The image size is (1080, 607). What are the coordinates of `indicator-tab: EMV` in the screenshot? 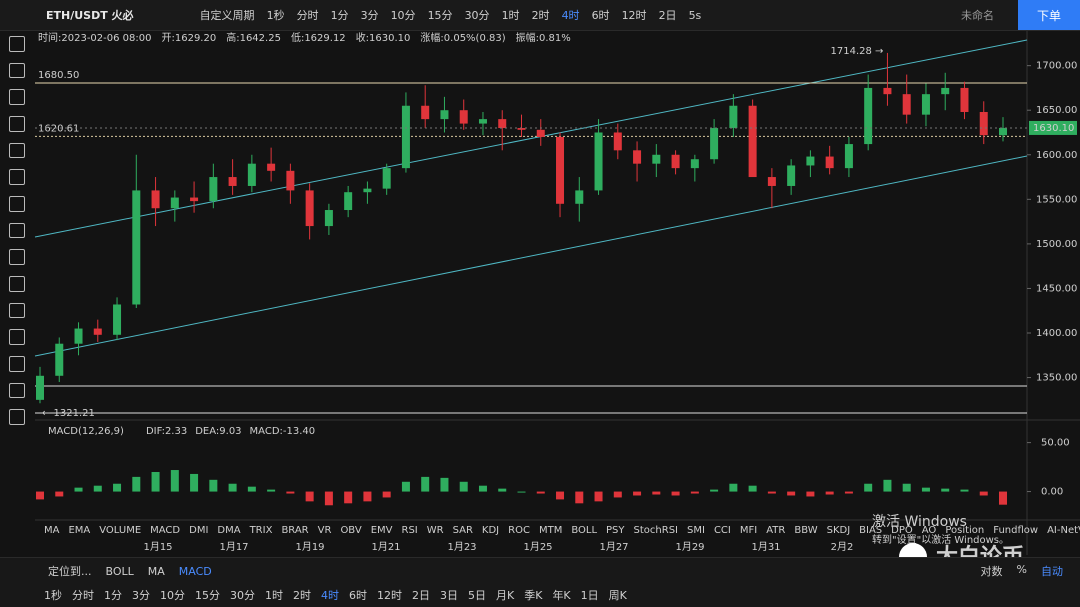 It's located at (382, 530).